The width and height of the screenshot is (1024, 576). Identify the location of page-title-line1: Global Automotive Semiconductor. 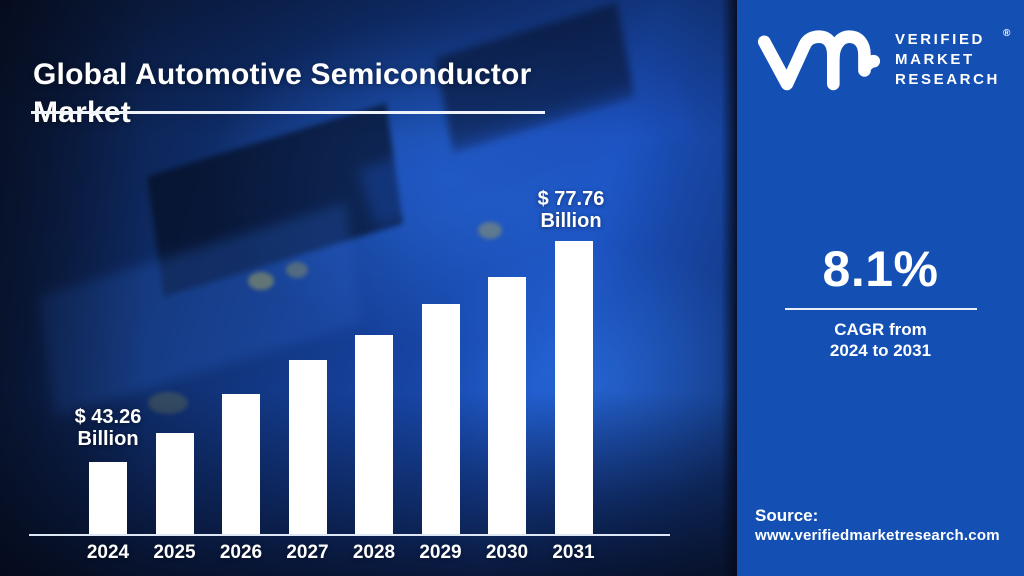
(282, 75).